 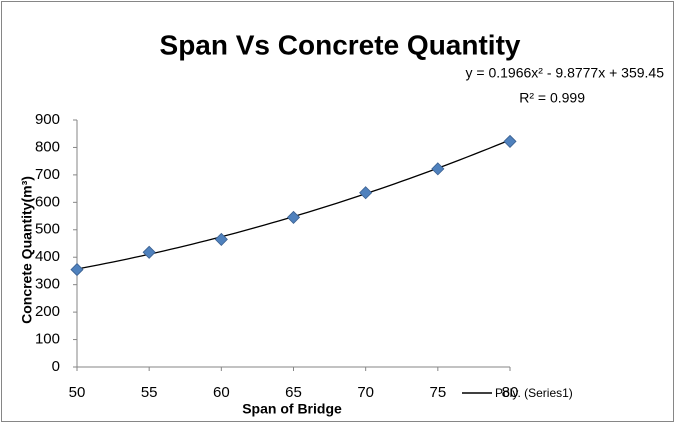 What do you see at coordinates (534, 393) in the screenshot?
I see `legend-label: Poly. (Series1)` at bounding box center [534, 393].